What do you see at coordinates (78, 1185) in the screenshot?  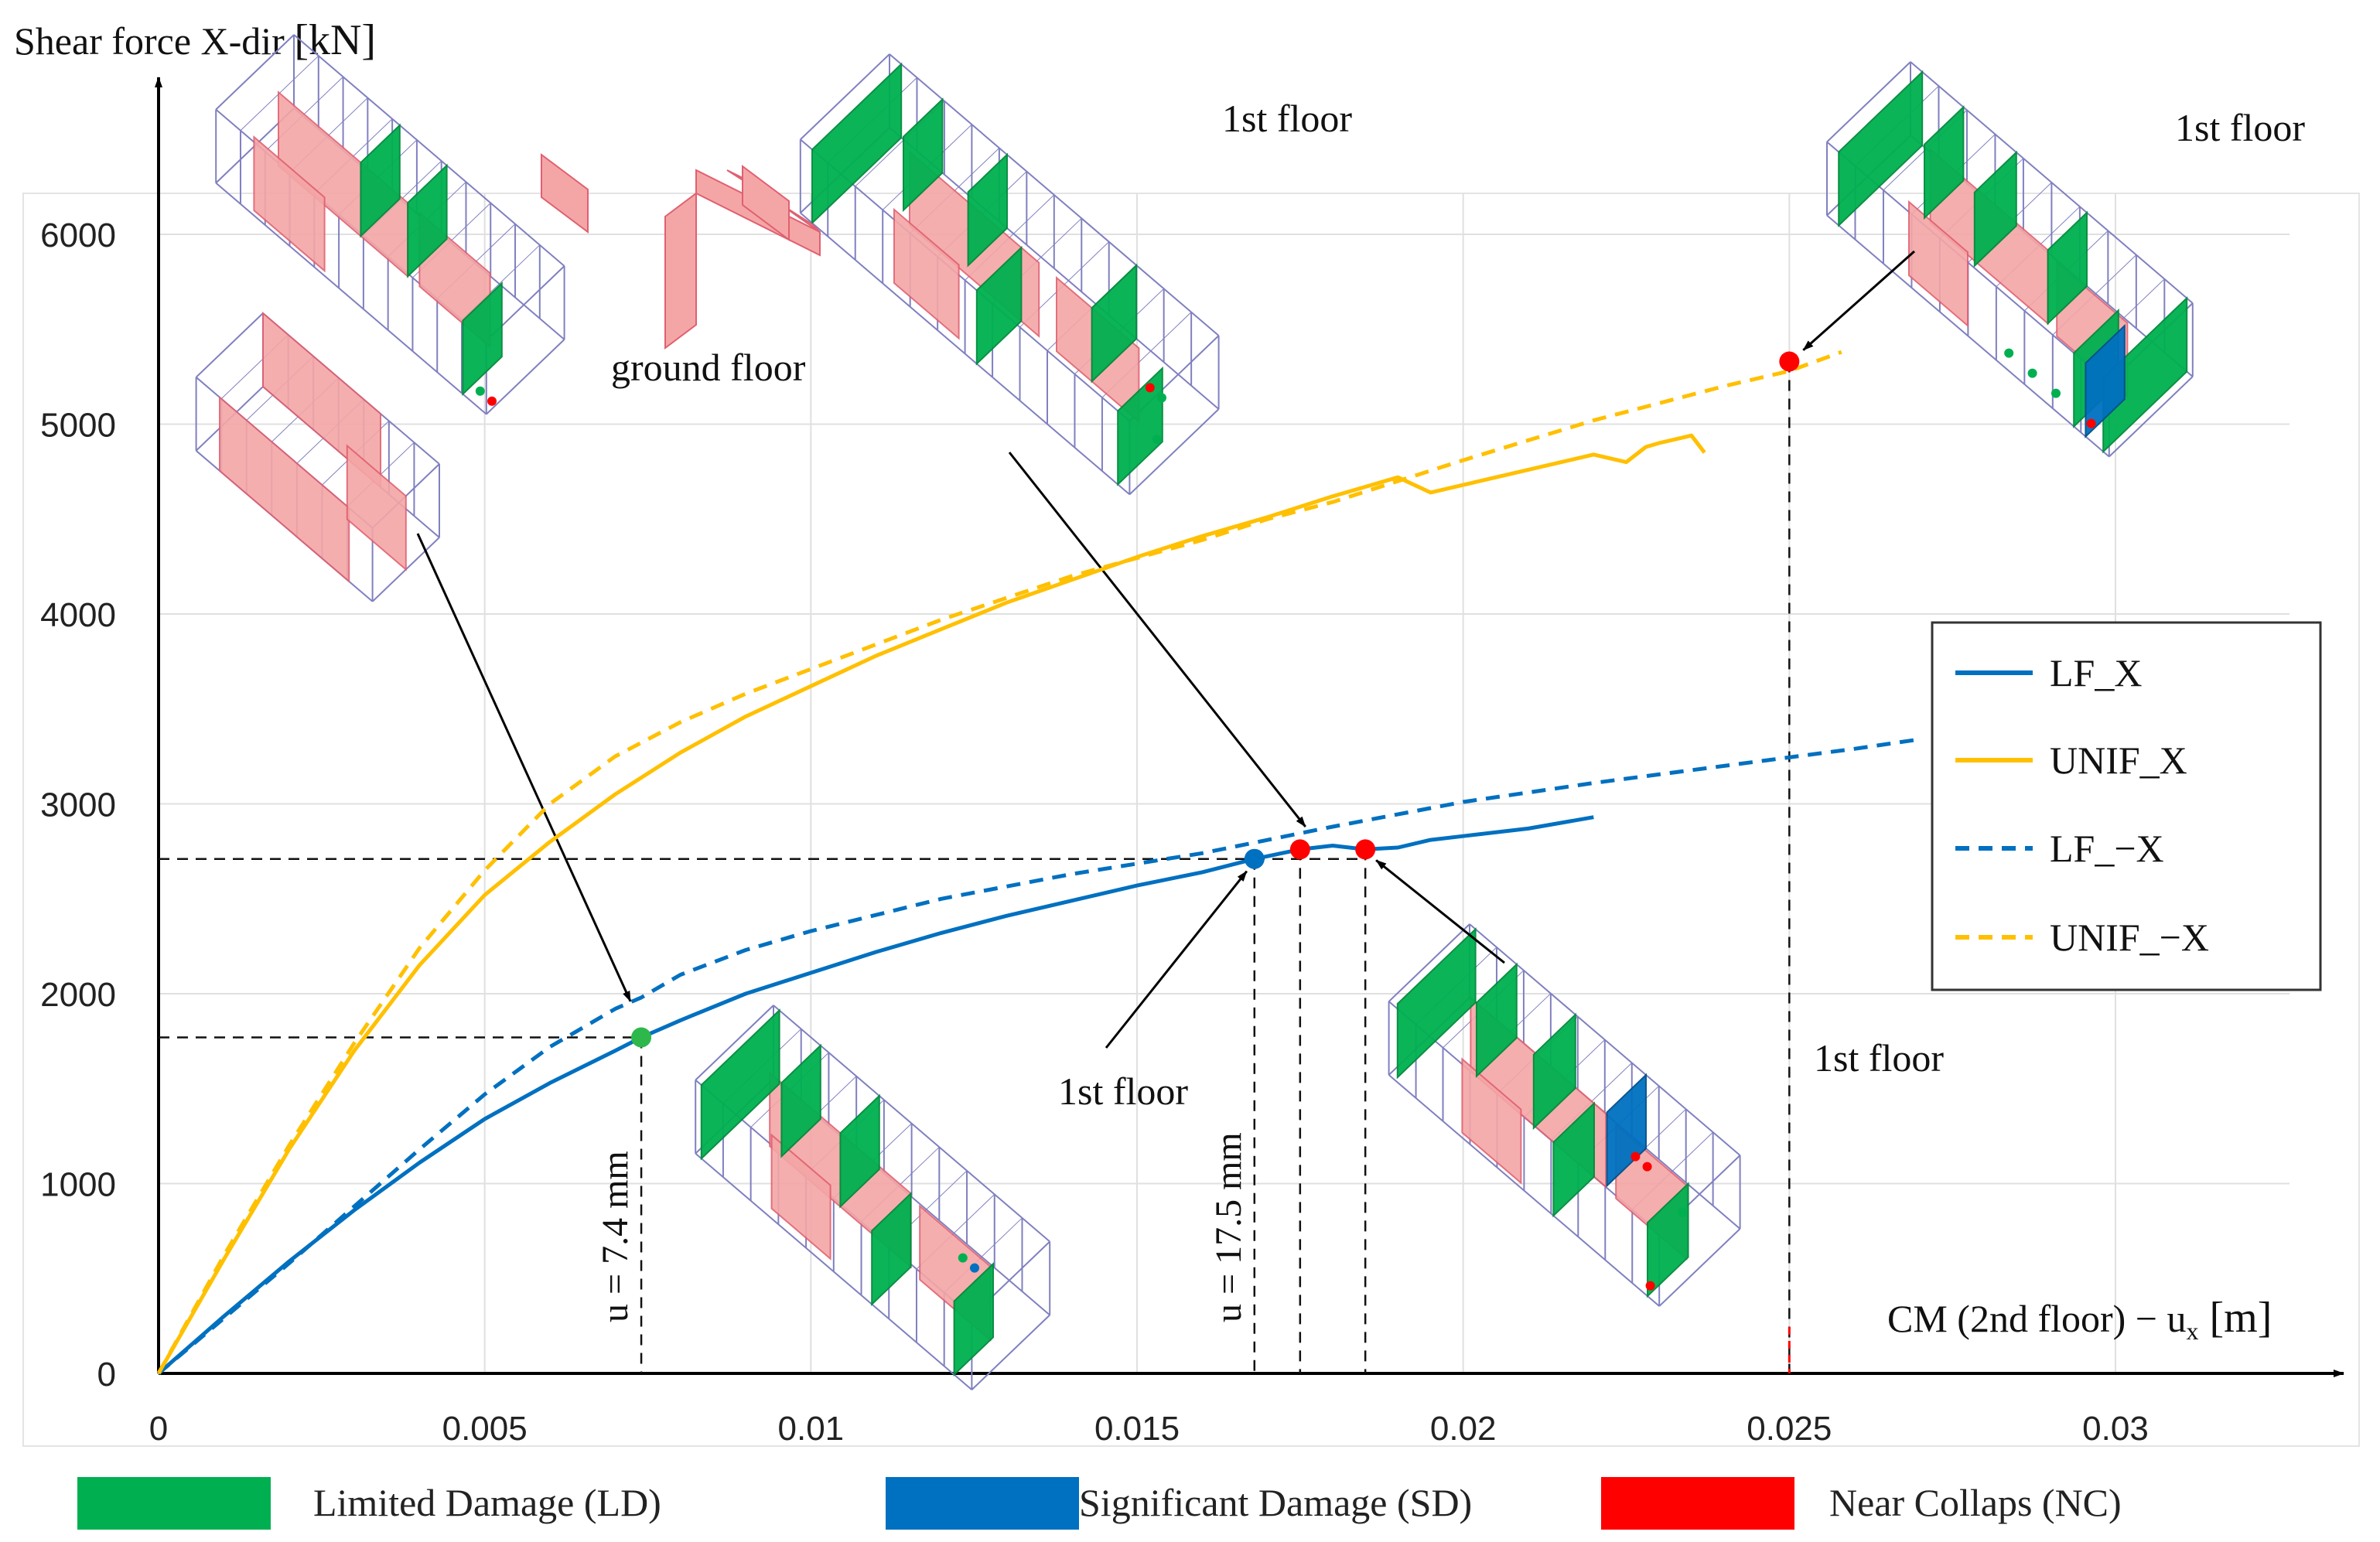 I see `y-tick-label: 1000` at bounding box center [78, 1185].